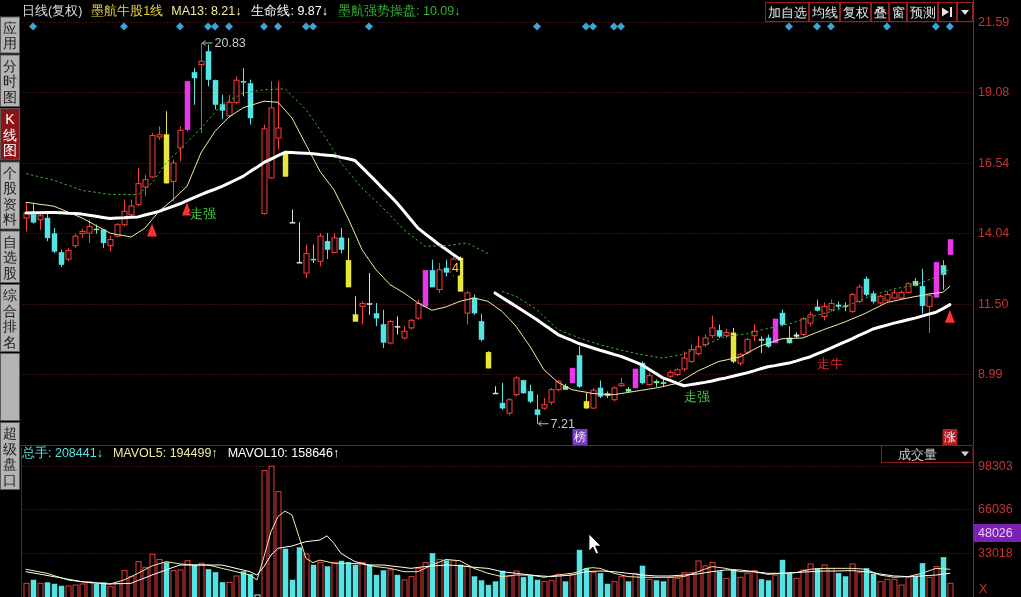 Image resolution: width=1021 pixels, height=597 pixels. Describe the element at coordinates (455, 268) in the screenshot. I see `annotation: 4` at that location.